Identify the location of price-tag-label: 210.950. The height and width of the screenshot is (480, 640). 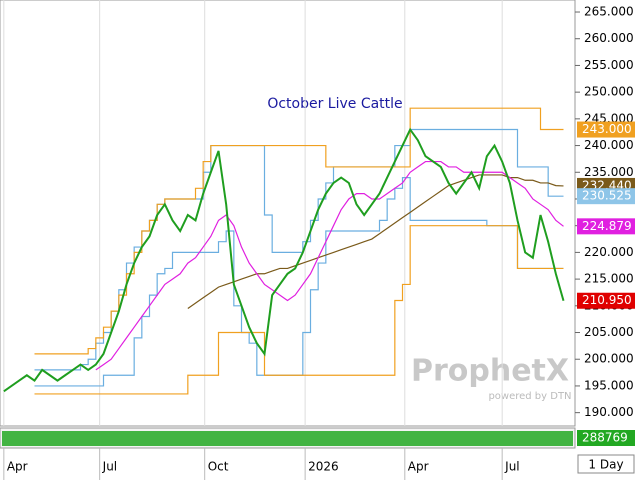
(607, 300).